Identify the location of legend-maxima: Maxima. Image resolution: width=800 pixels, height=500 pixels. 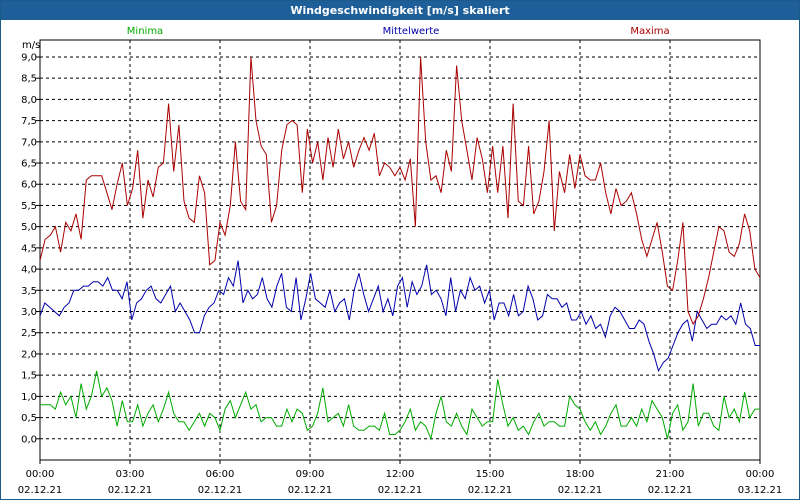
(649, 31).